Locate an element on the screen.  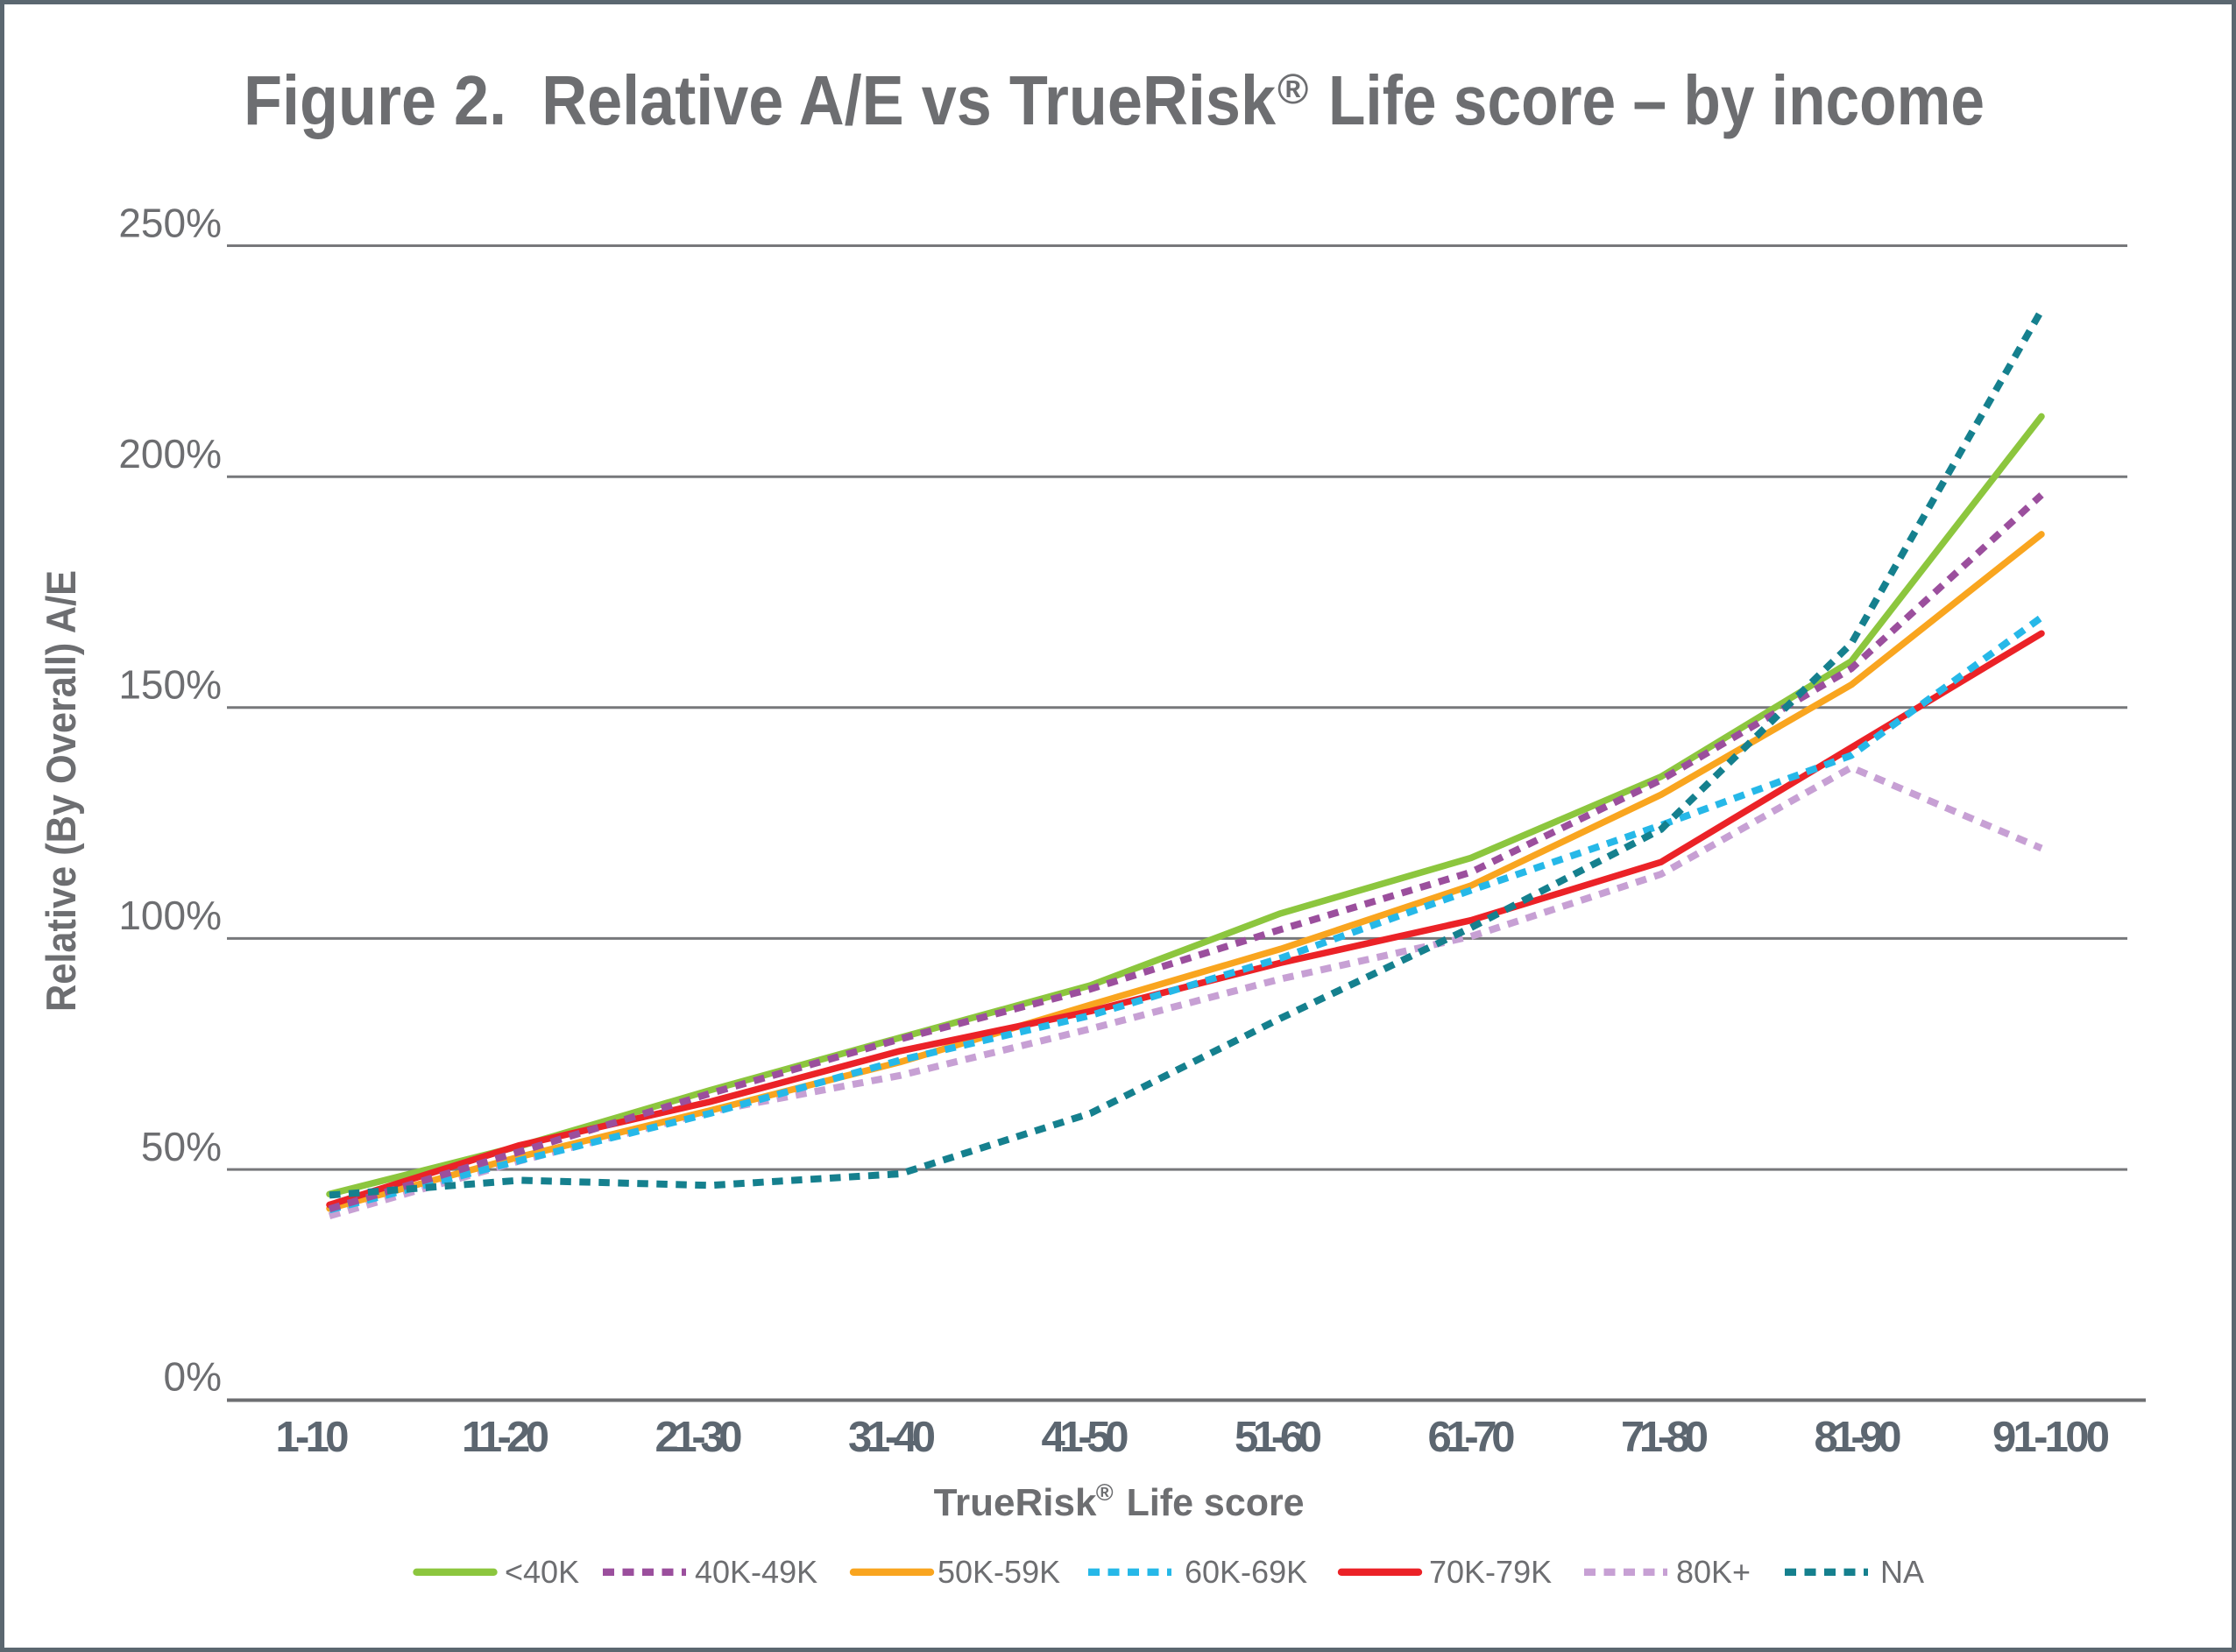
svg-text: Life score – by income is located at coordinates (1656, 100).